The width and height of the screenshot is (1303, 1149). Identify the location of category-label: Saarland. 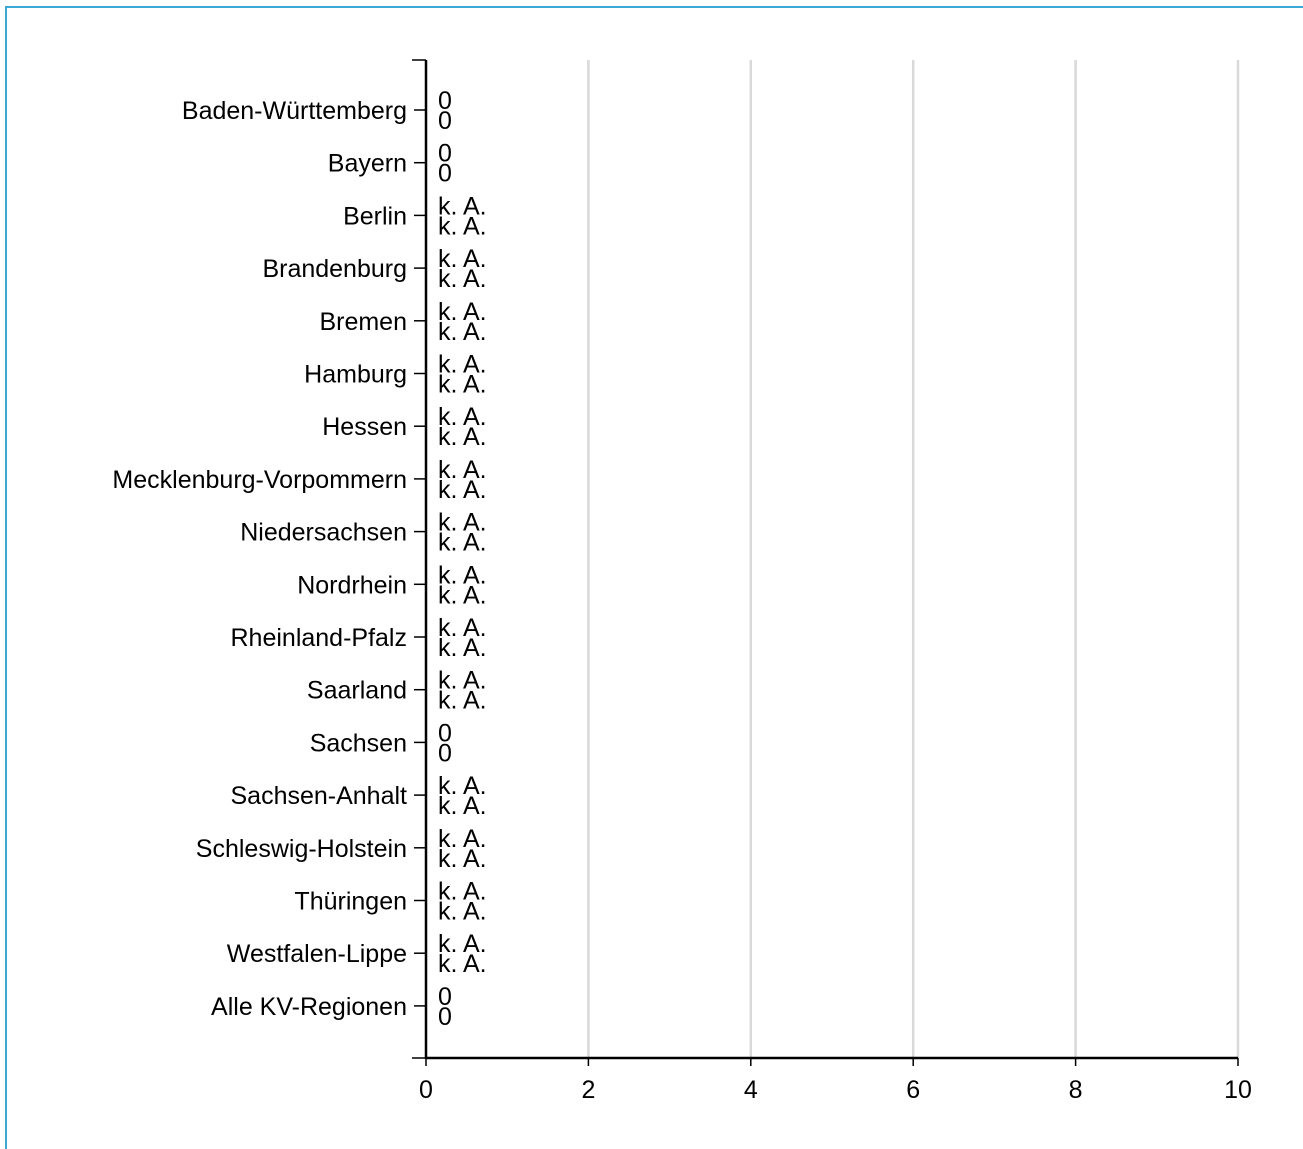
(357, 691).